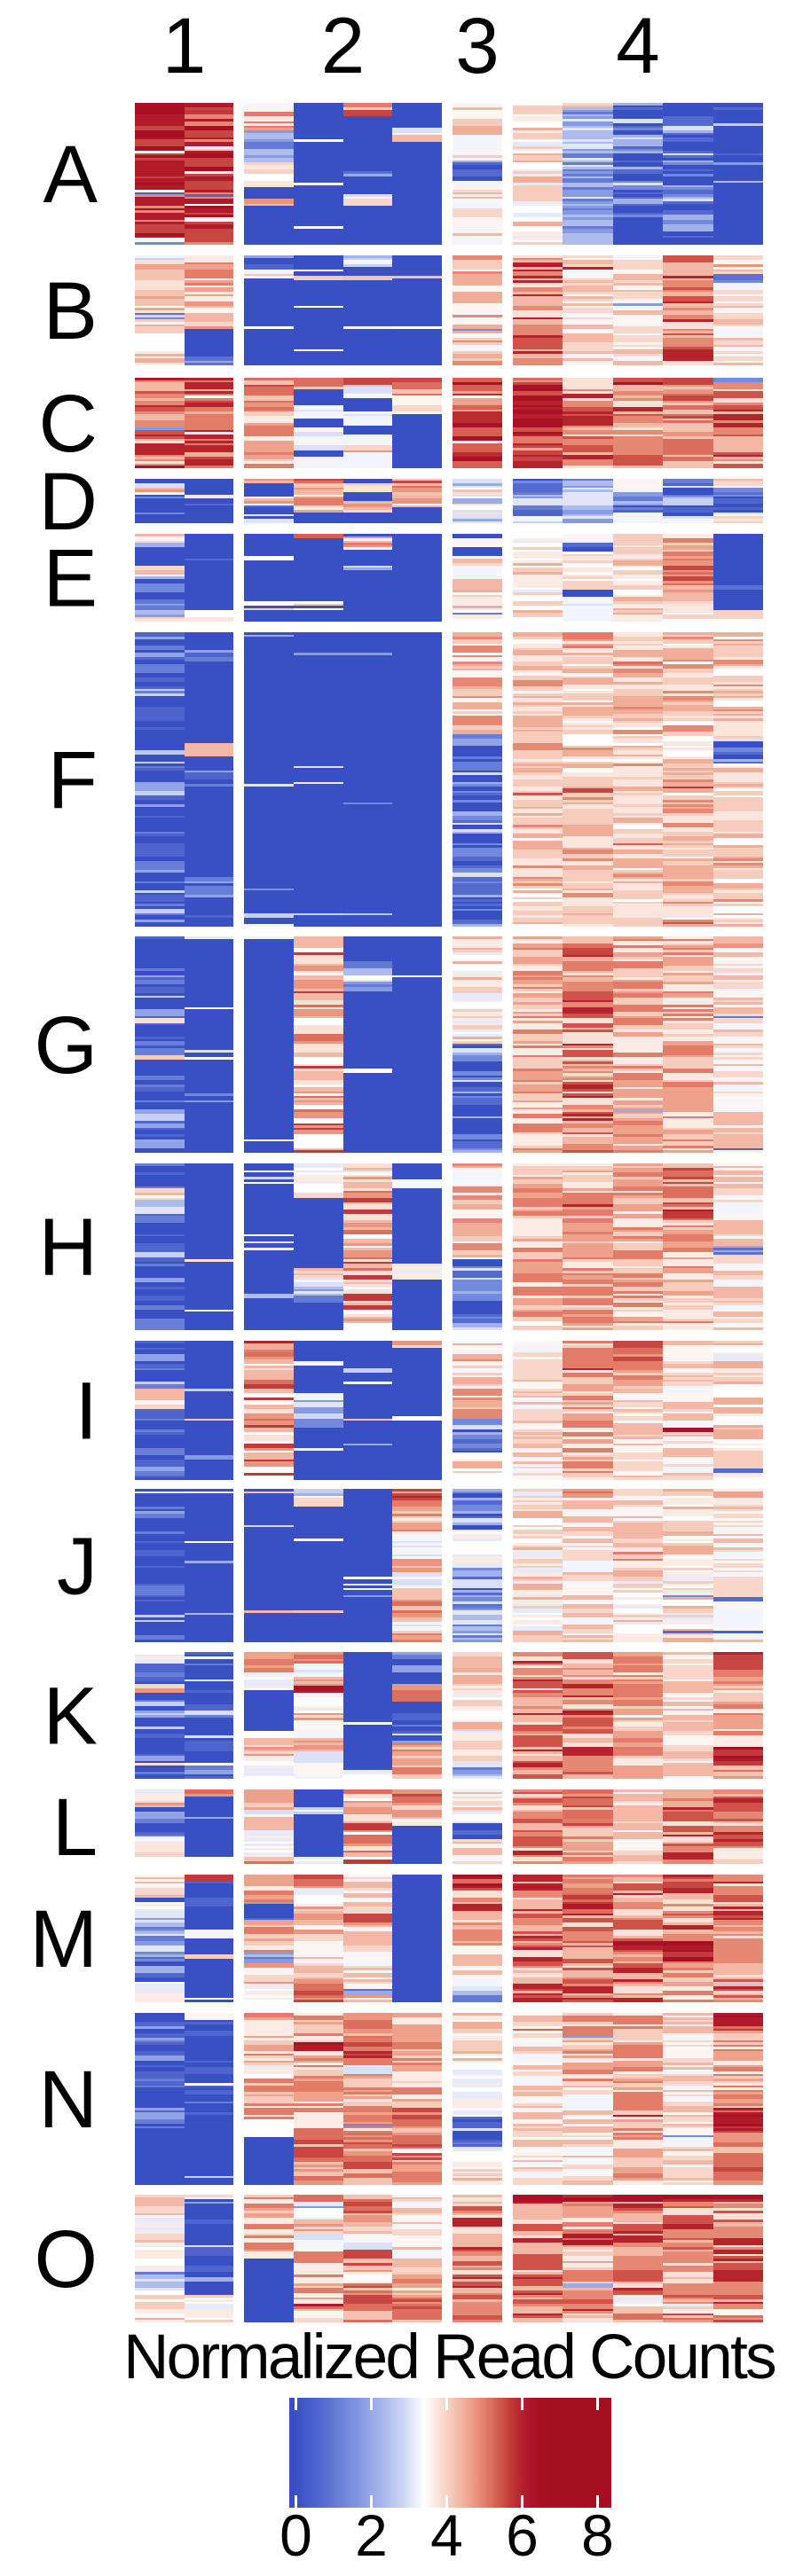 The width and height of the screenshot is (795, 2576). What do you see at coordinates (597, 2535) in the screenshot?
I see `svg-text: 8` at bounding box center [597, 2535].